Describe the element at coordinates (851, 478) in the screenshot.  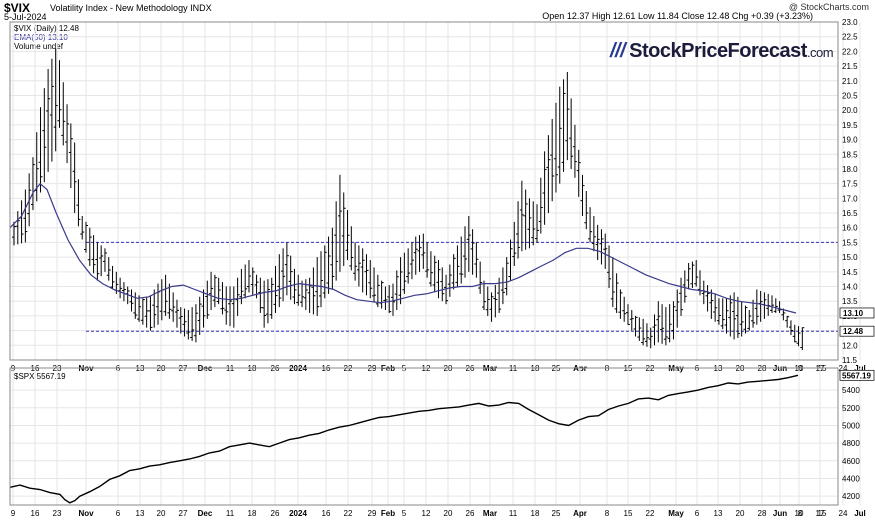
I see `spx-y-tick: 4400` at that location.